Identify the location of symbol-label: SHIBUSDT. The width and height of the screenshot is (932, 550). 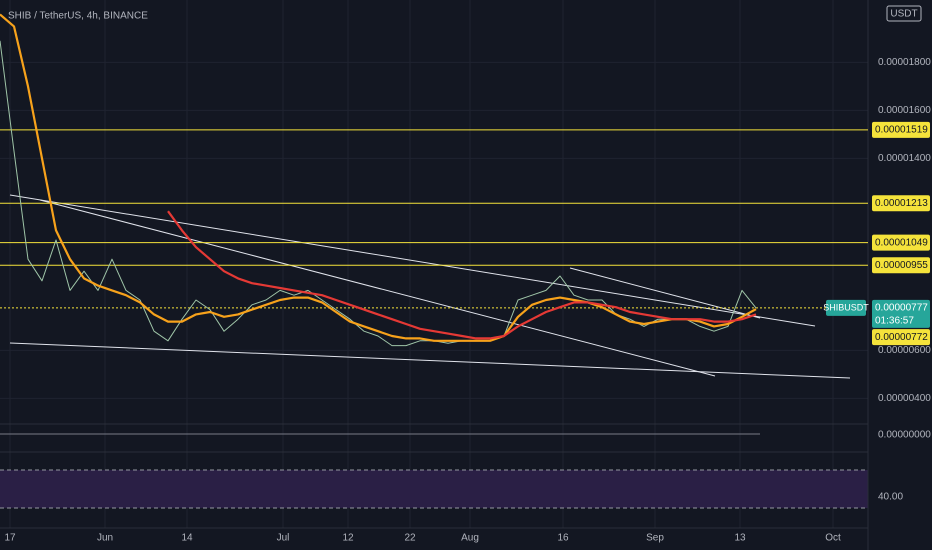
(846, 307).